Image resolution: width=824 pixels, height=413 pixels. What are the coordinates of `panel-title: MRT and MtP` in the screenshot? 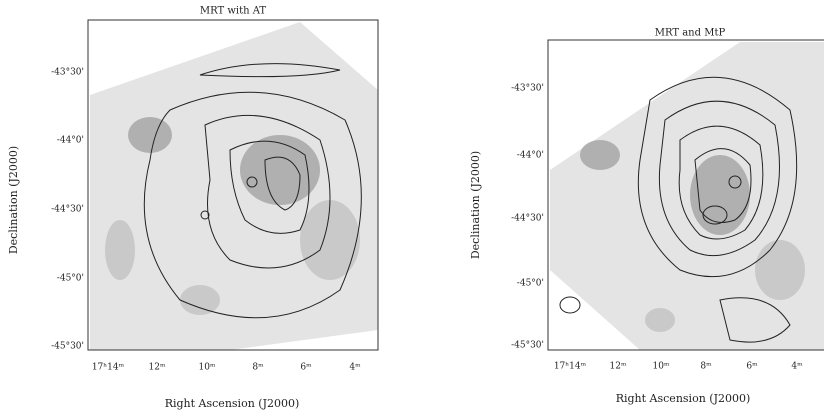 It's located at (690, 33).